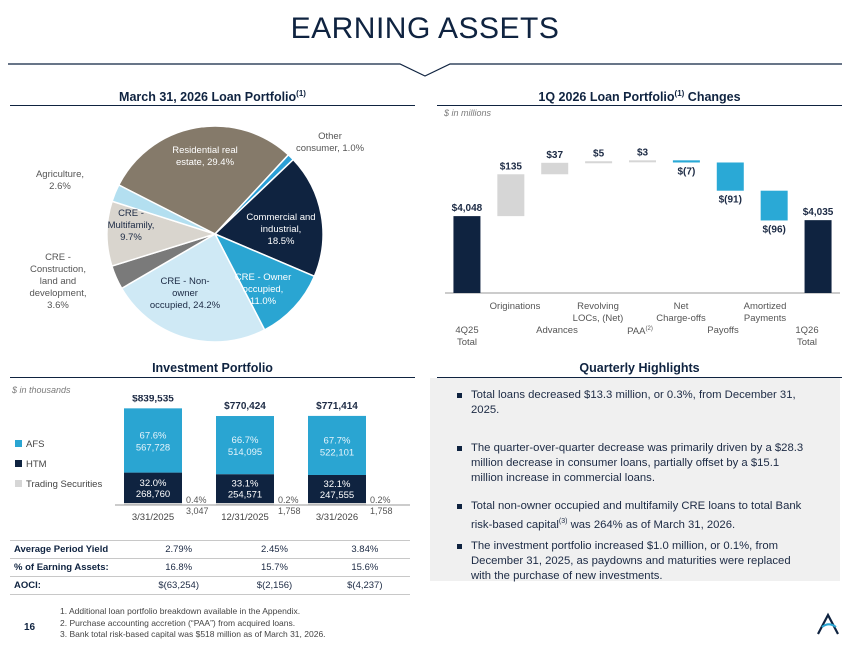 This screenshot has width=850, height=657. What do you see at coordinates (245, 440) in the screenshot?
I see `afs-label: 66.7%` at bounding box center [245, 440].